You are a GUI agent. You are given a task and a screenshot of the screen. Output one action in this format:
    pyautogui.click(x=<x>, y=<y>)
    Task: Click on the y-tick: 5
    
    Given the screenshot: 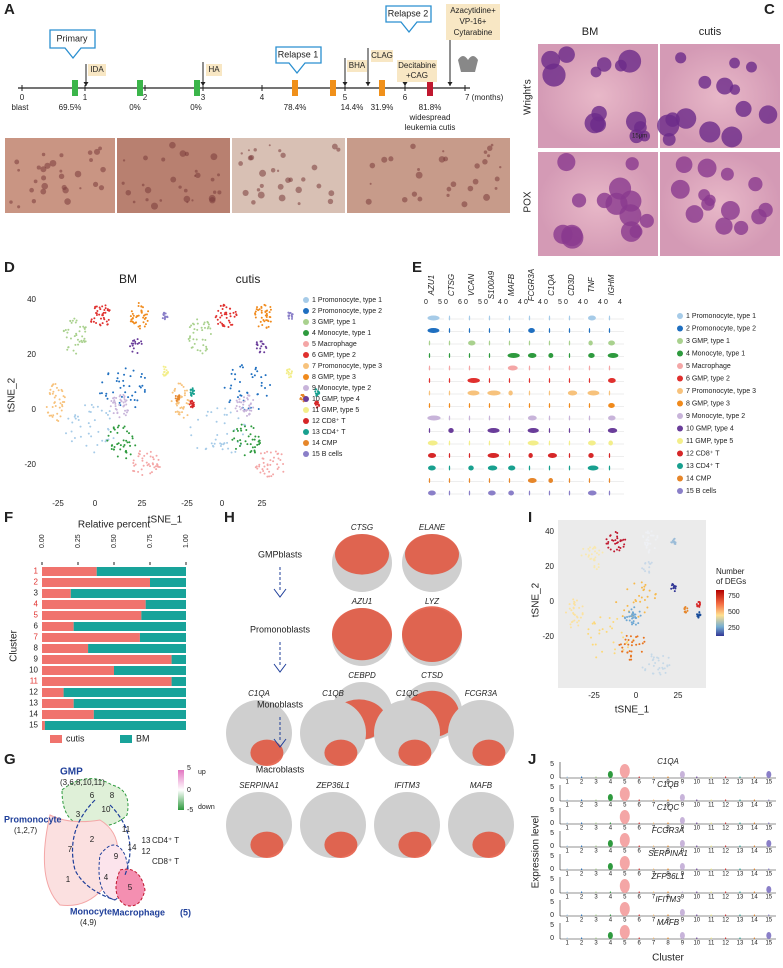 What is the action you would take?
    pyautogui.click(x=552, y=856)
    